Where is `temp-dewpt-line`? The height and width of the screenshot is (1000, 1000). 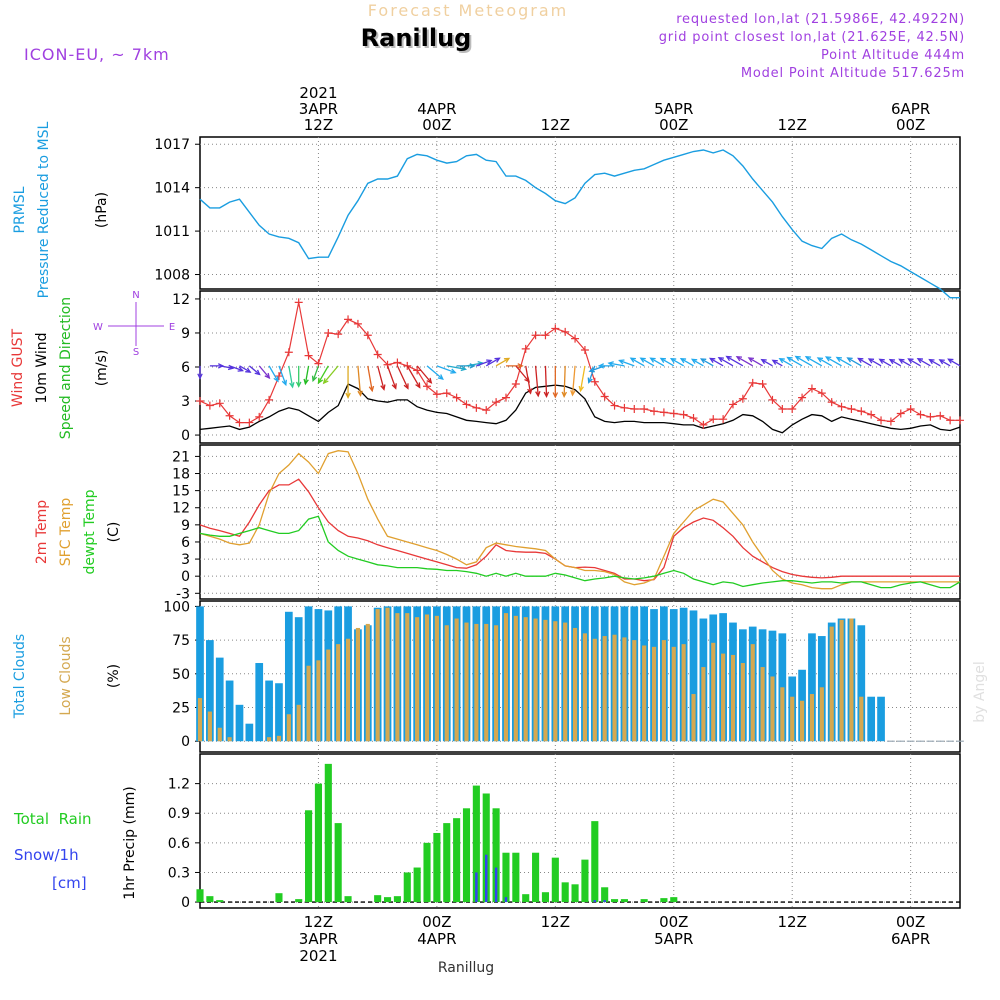
temp-dewpt-line is located at coordinates (580, 552).